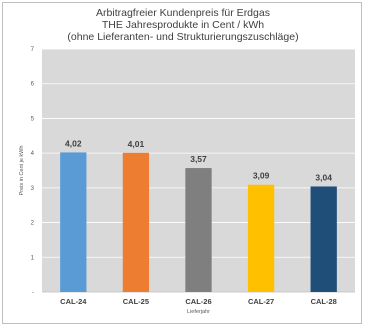 The height and width of the screenshot is (328, 366). Describe the element at coordinates (73, 143) in the screenshot. I see `data-label: 4,02` at that location.